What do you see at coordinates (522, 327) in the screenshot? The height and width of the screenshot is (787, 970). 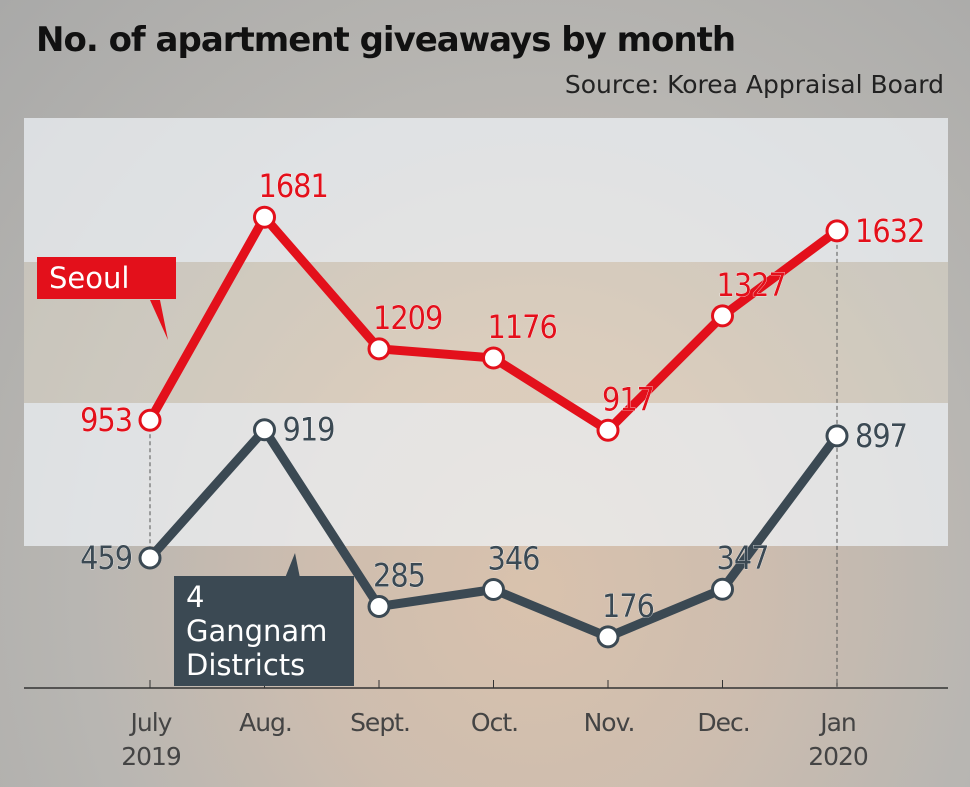 I see `value-label: 1176` at bounding box center [522, 327].